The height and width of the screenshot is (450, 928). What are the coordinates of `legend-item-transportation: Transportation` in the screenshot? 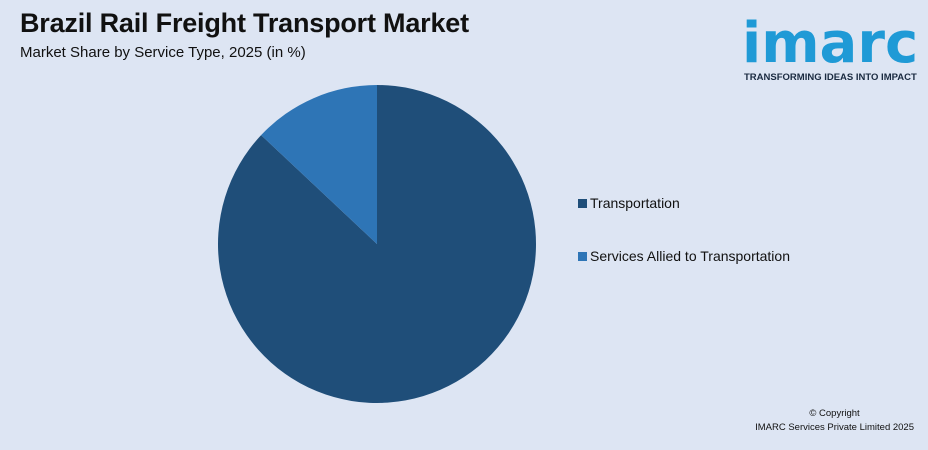 It's located at (684, 203).